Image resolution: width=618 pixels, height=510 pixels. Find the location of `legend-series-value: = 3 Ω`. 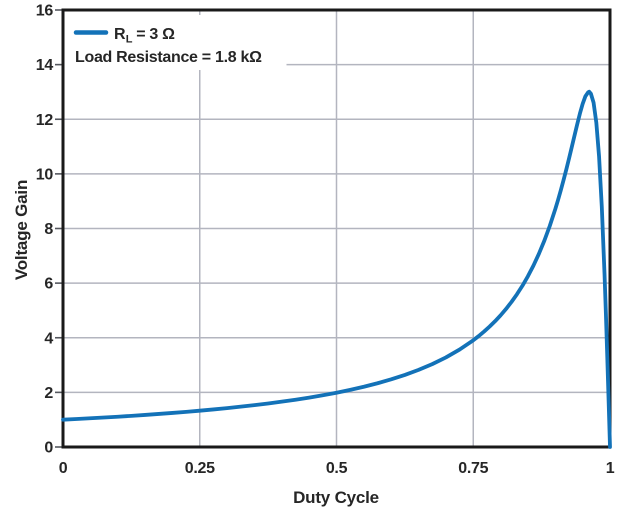

legend-series-value: = 3 Ω is located at coordinates (155, 34).